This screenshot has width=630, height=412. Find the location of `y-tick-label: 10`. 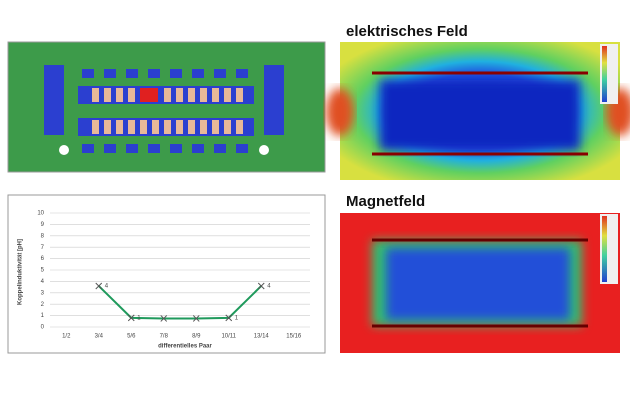

y-tick-label: 10 is located at coordinates (40, 214).